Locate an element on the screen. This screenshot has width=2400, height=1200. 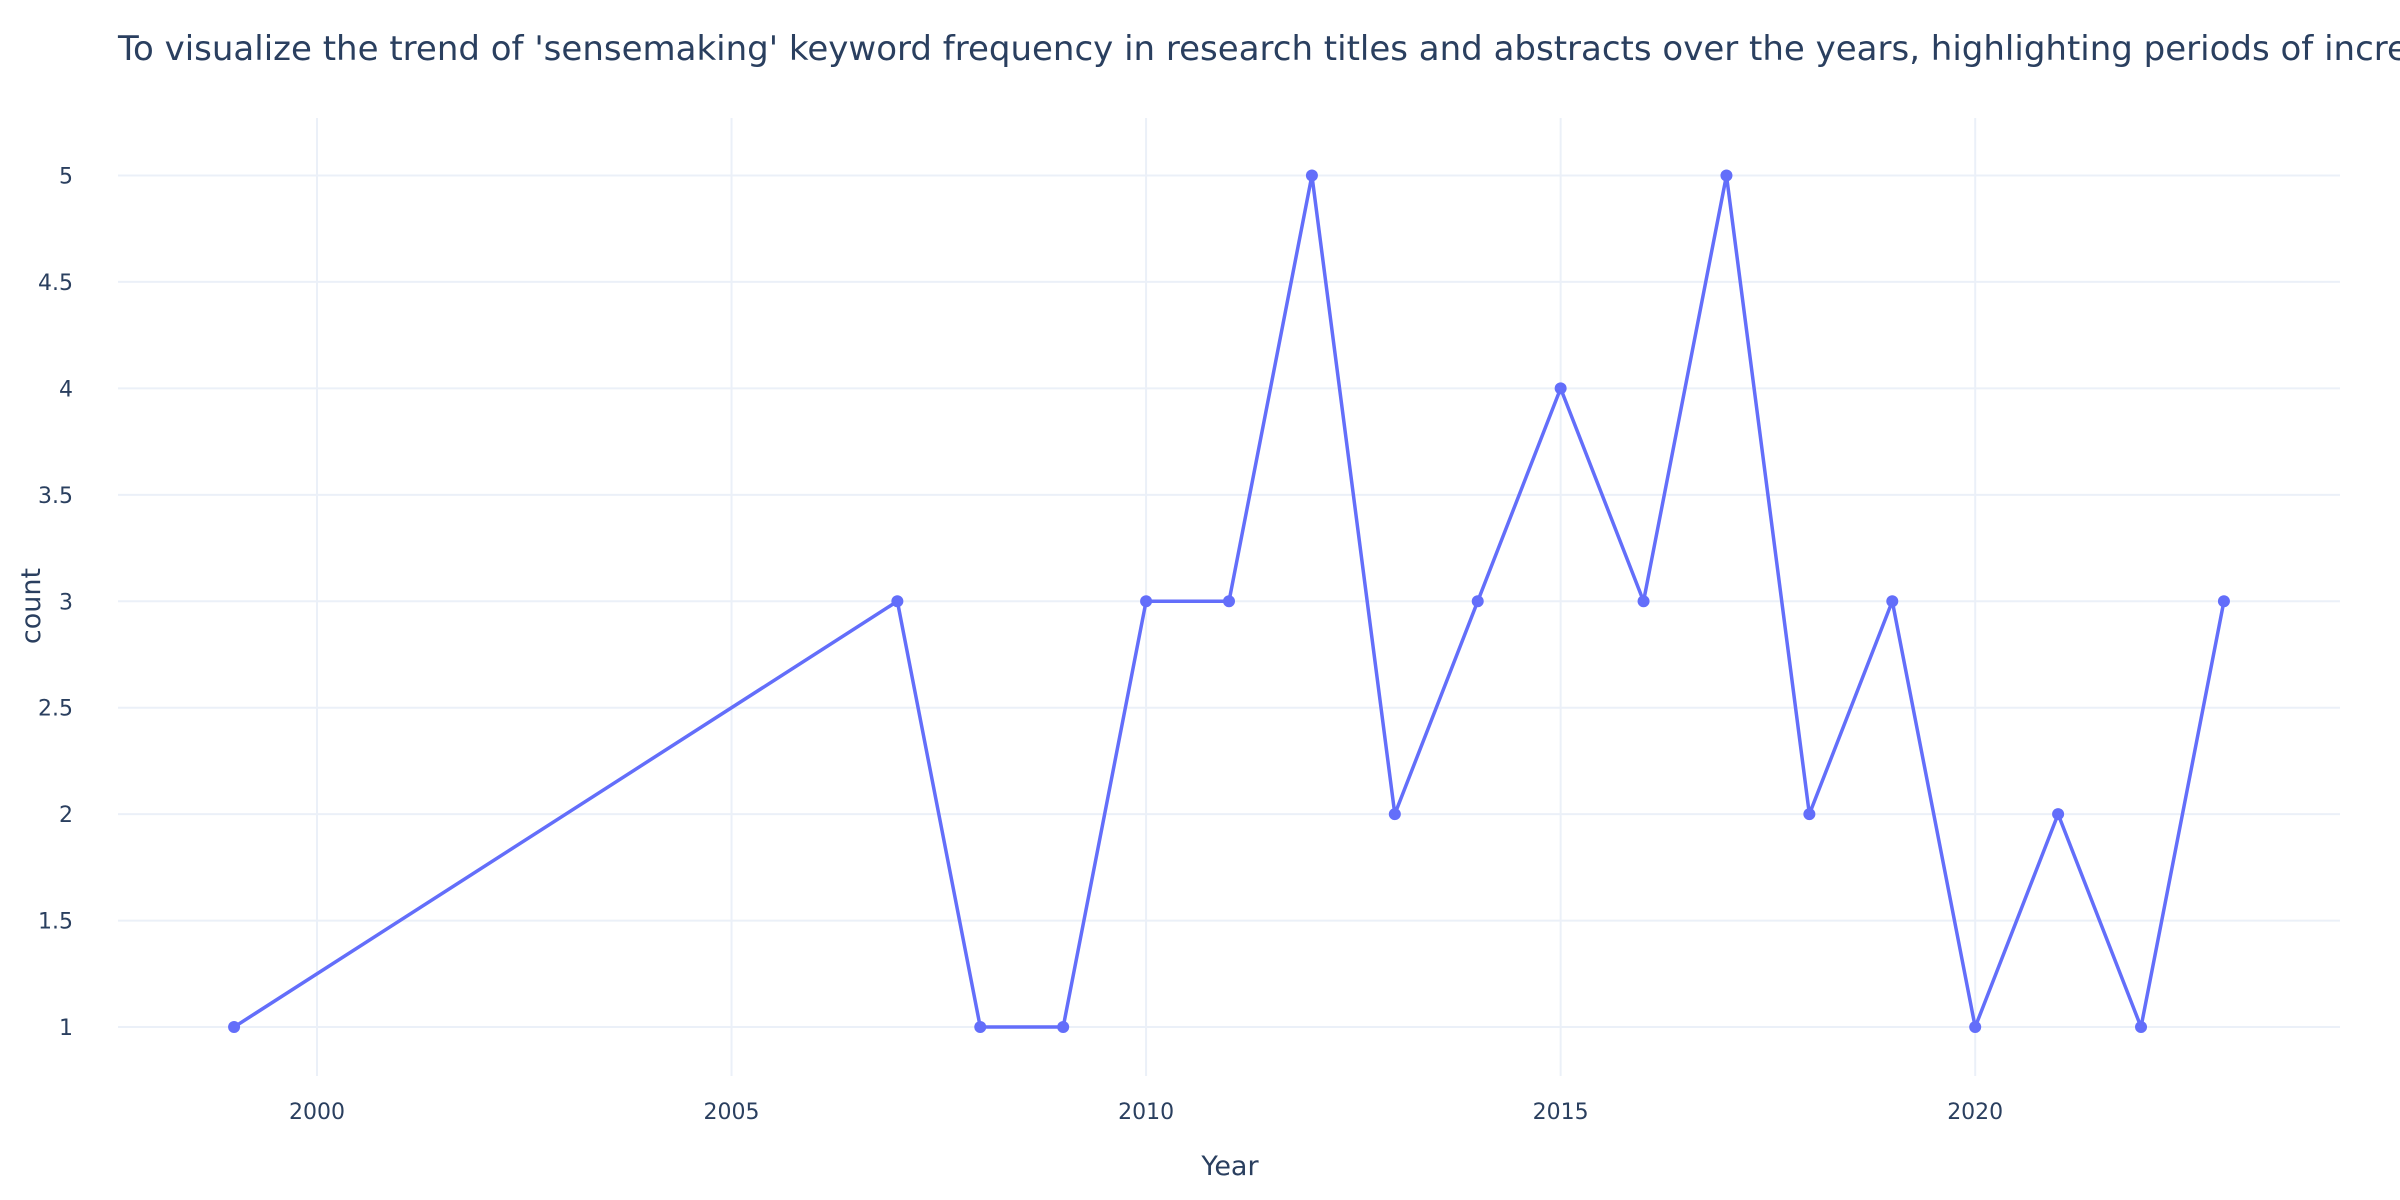
x-tick-label: 2000 is located at coordinates (317, 1112).